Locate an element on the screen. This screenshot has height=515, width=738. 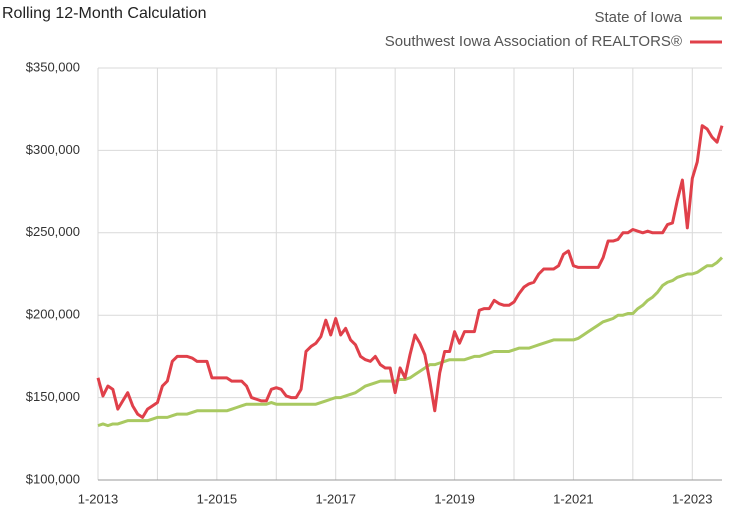
y-tick-label: $150,000 is located at coordinates (53, 396).